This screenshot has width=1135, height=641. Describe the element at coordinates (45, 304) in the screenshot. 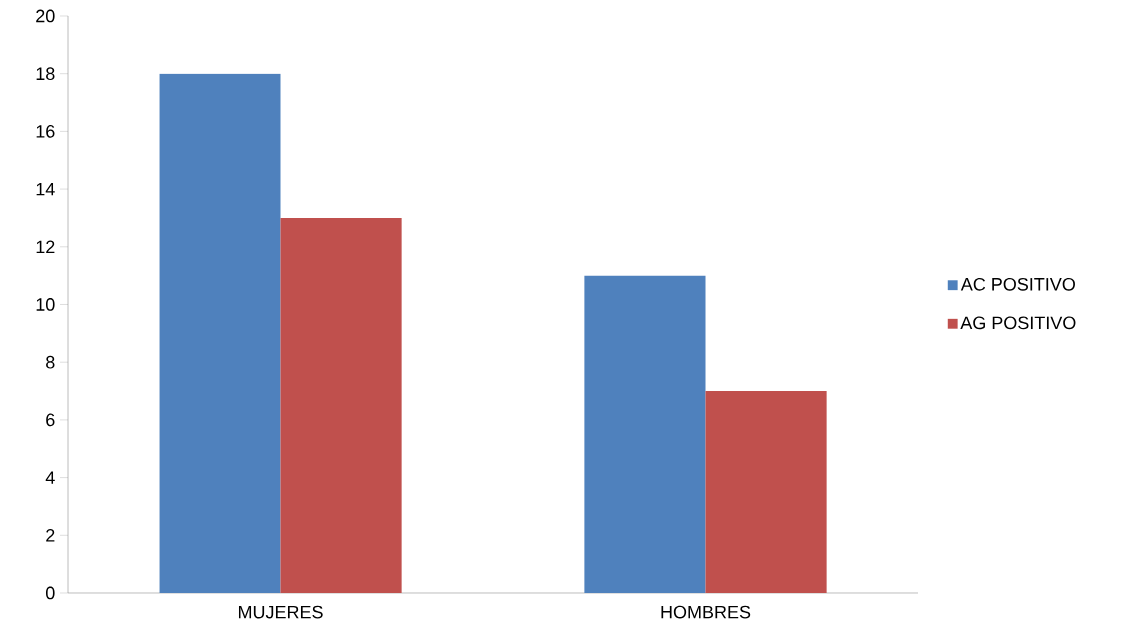

I see `y-tick-label: 10` at that location.